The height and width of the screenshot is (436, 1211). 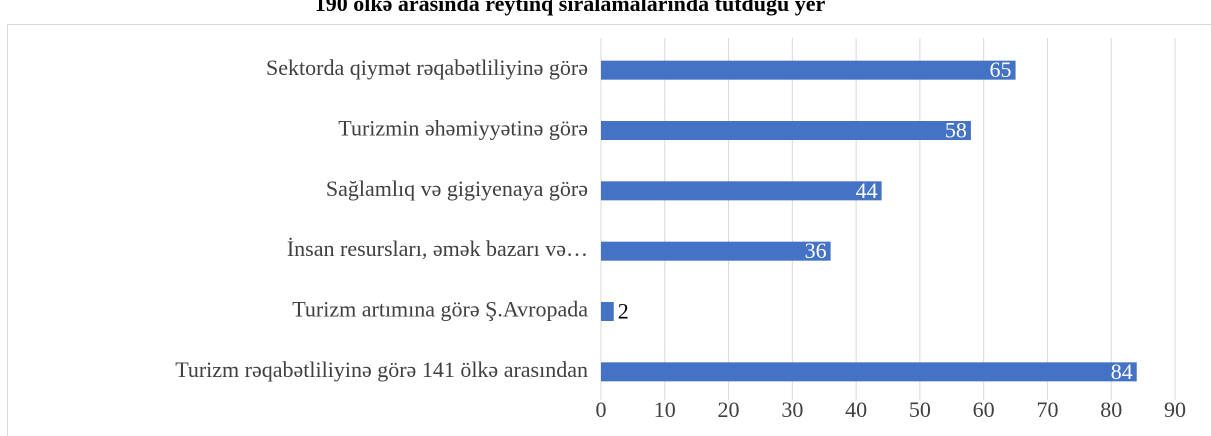 What do you see at coordinates (856, 409) in the screenshot?
I see `x-tick-label: 40` at bounding box center [856, 409].